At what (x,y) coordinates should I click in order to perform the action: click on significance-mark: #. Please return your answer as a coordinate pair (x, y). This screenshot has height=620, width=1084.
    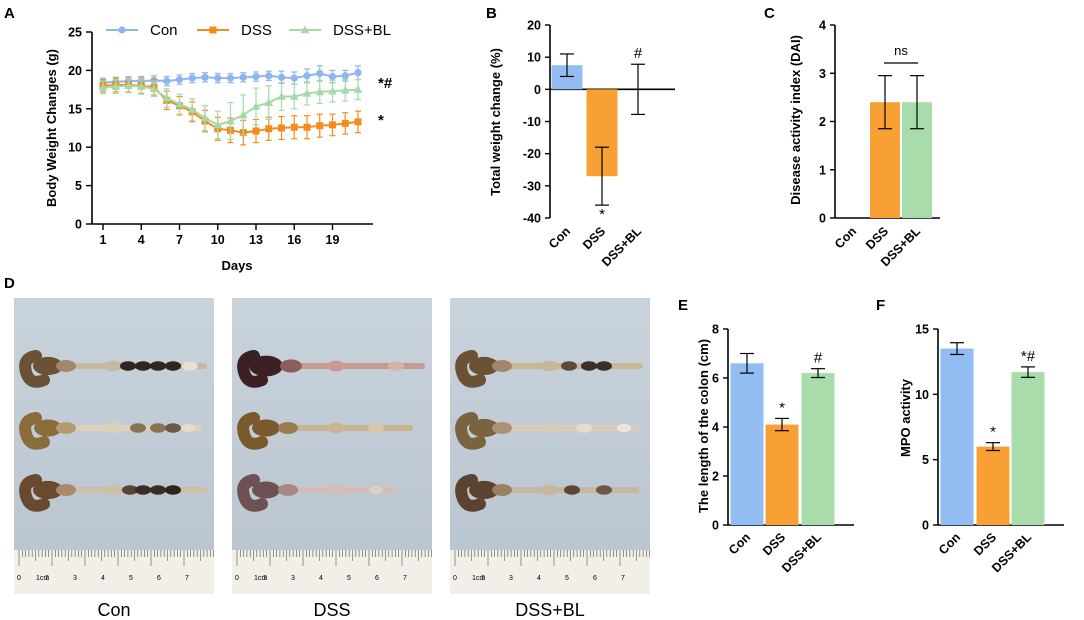
    Looking at the image, I should click on (818, 358).